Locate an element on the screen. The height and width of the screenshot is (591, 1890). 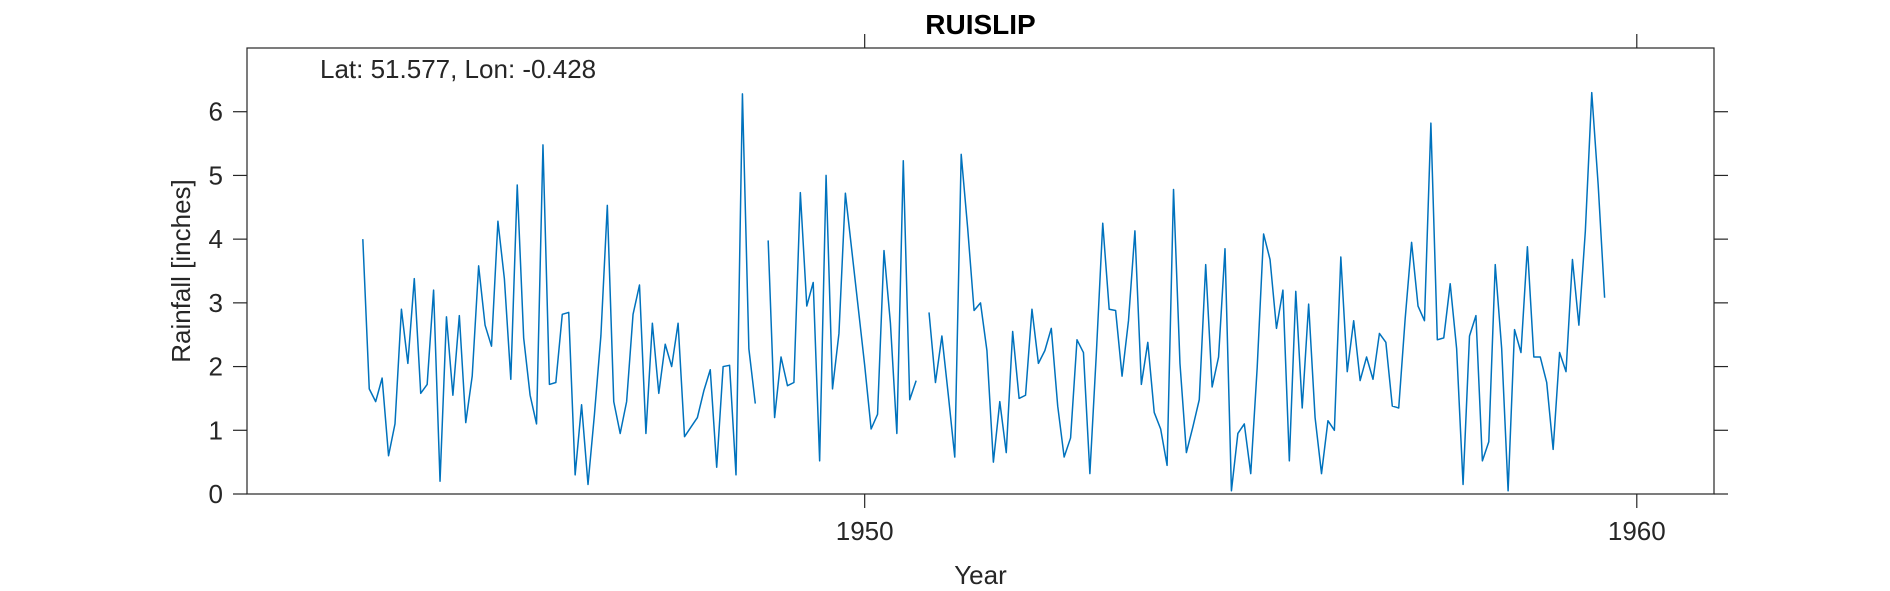
y-tick-label: 4 is located at coordinates (216, 239).